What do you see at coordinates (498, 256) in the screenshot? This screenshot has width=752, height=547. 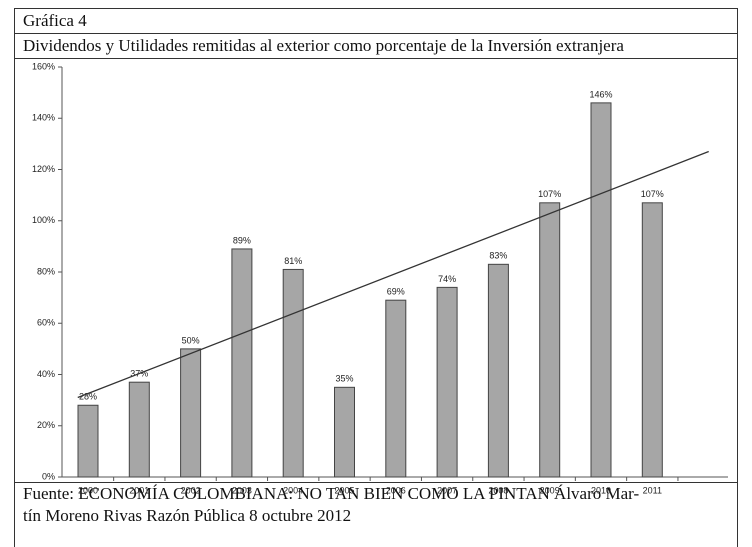 I see `value-label: 83%` at bounding box center [498, 256].